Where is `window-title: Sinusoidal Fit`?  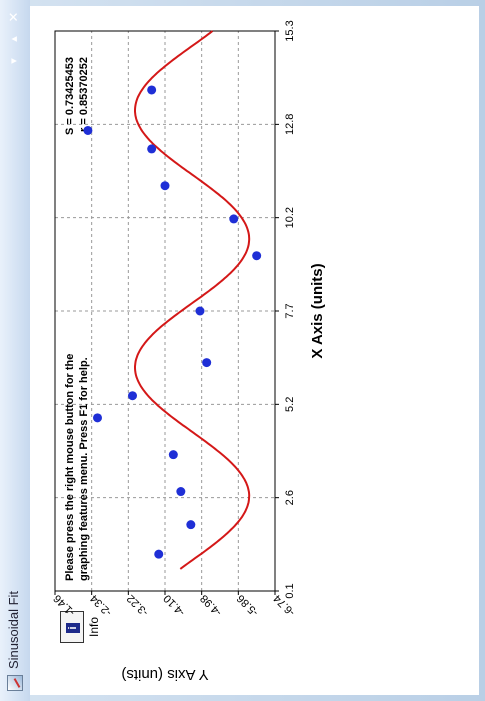
window-title: Sinusoidal Fit is located at coordinates (13, 629).